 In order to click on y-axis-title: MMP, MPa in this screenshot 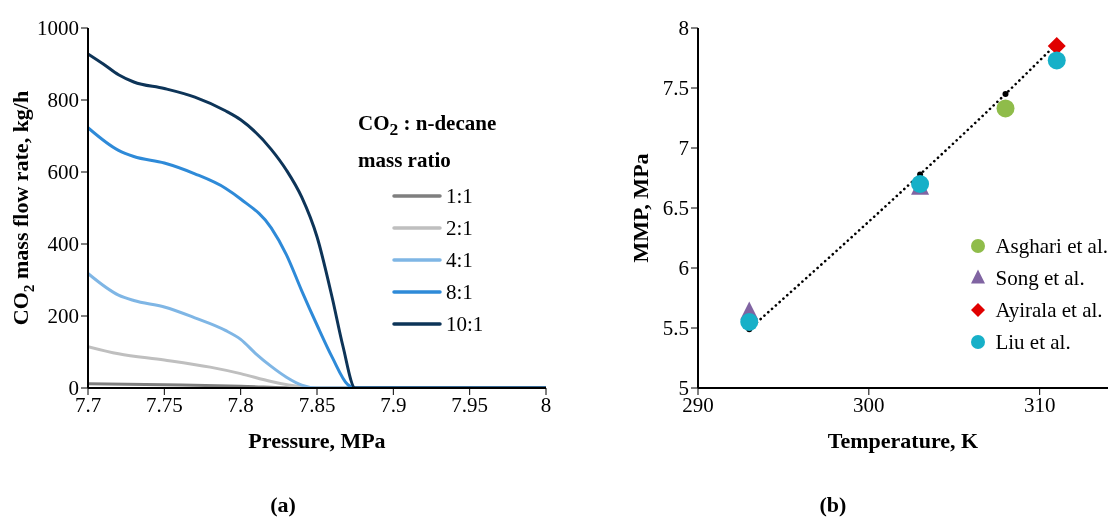, I will do `click(640, 208)`.